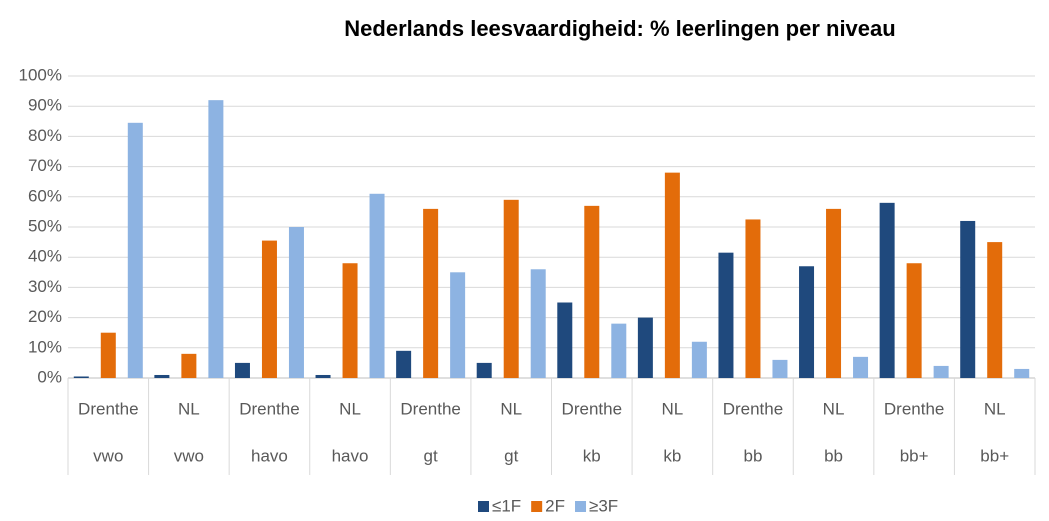 The height and width of the screenshot is (521, 1049). Describe the element at coordinates (45, 135) in the screenshot. I see `y-tick-label: 80%` at that location.